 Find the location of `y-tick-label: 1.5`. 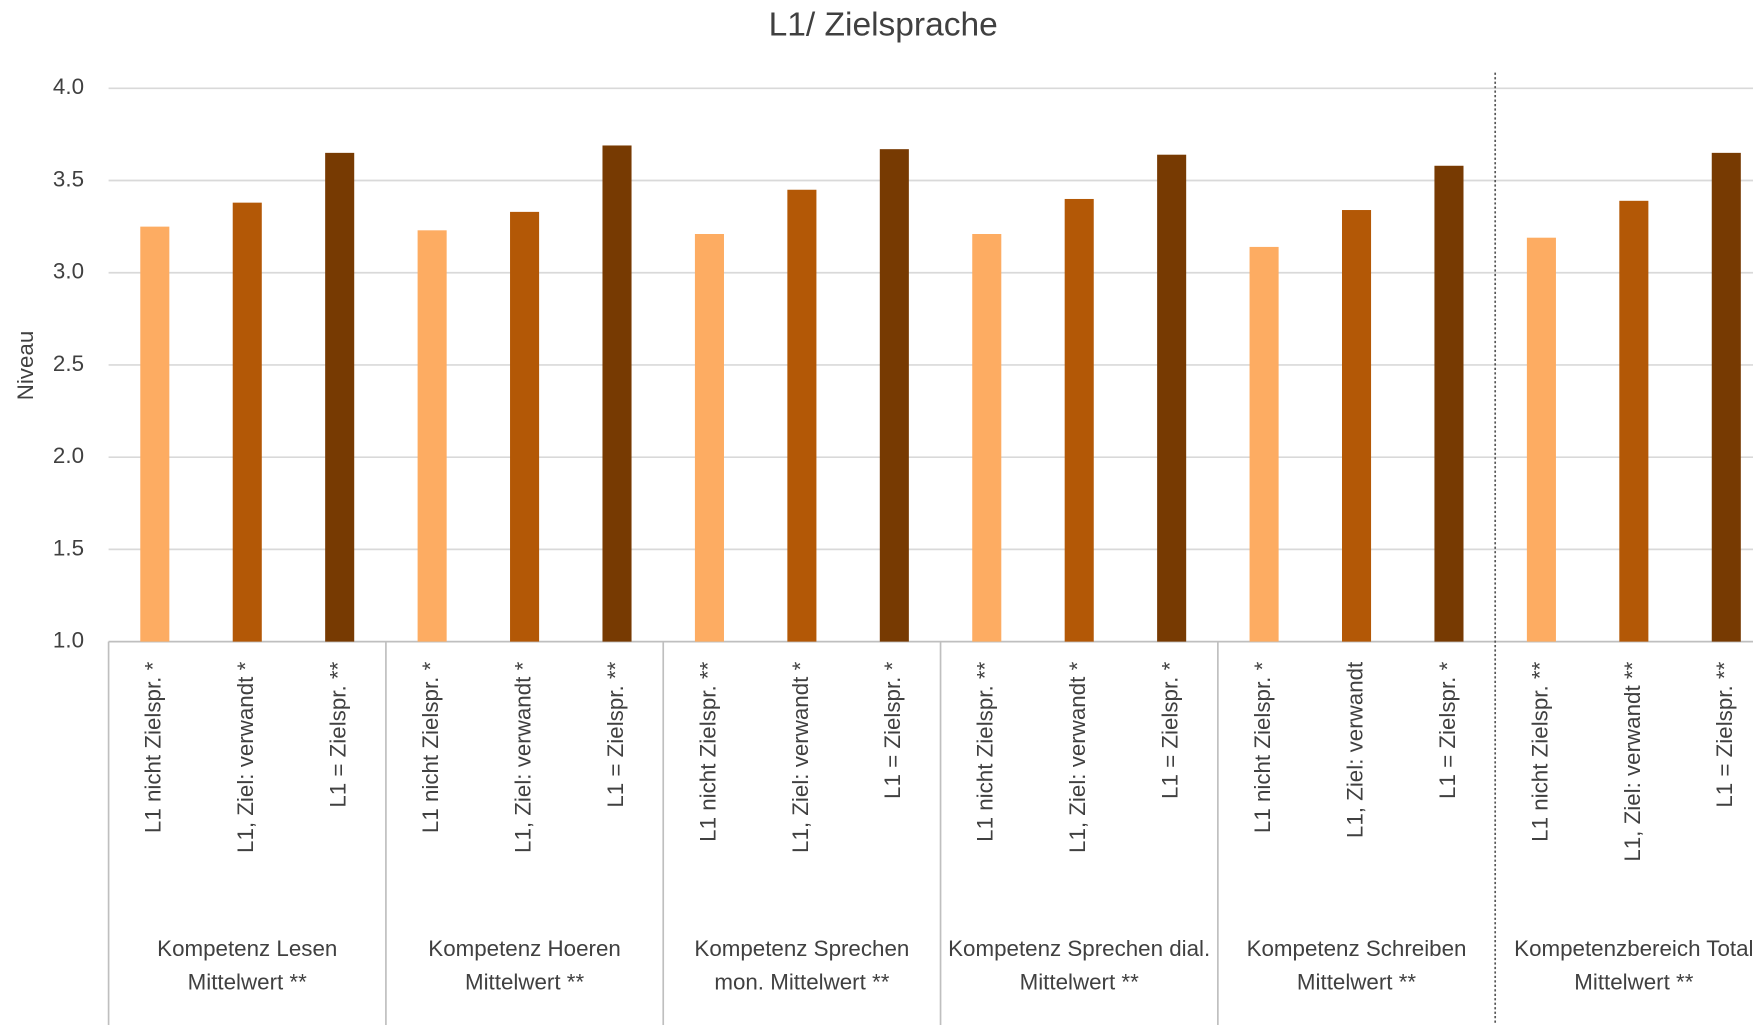

y-tick-label: 1.5 is located at coordinates (68, 547).